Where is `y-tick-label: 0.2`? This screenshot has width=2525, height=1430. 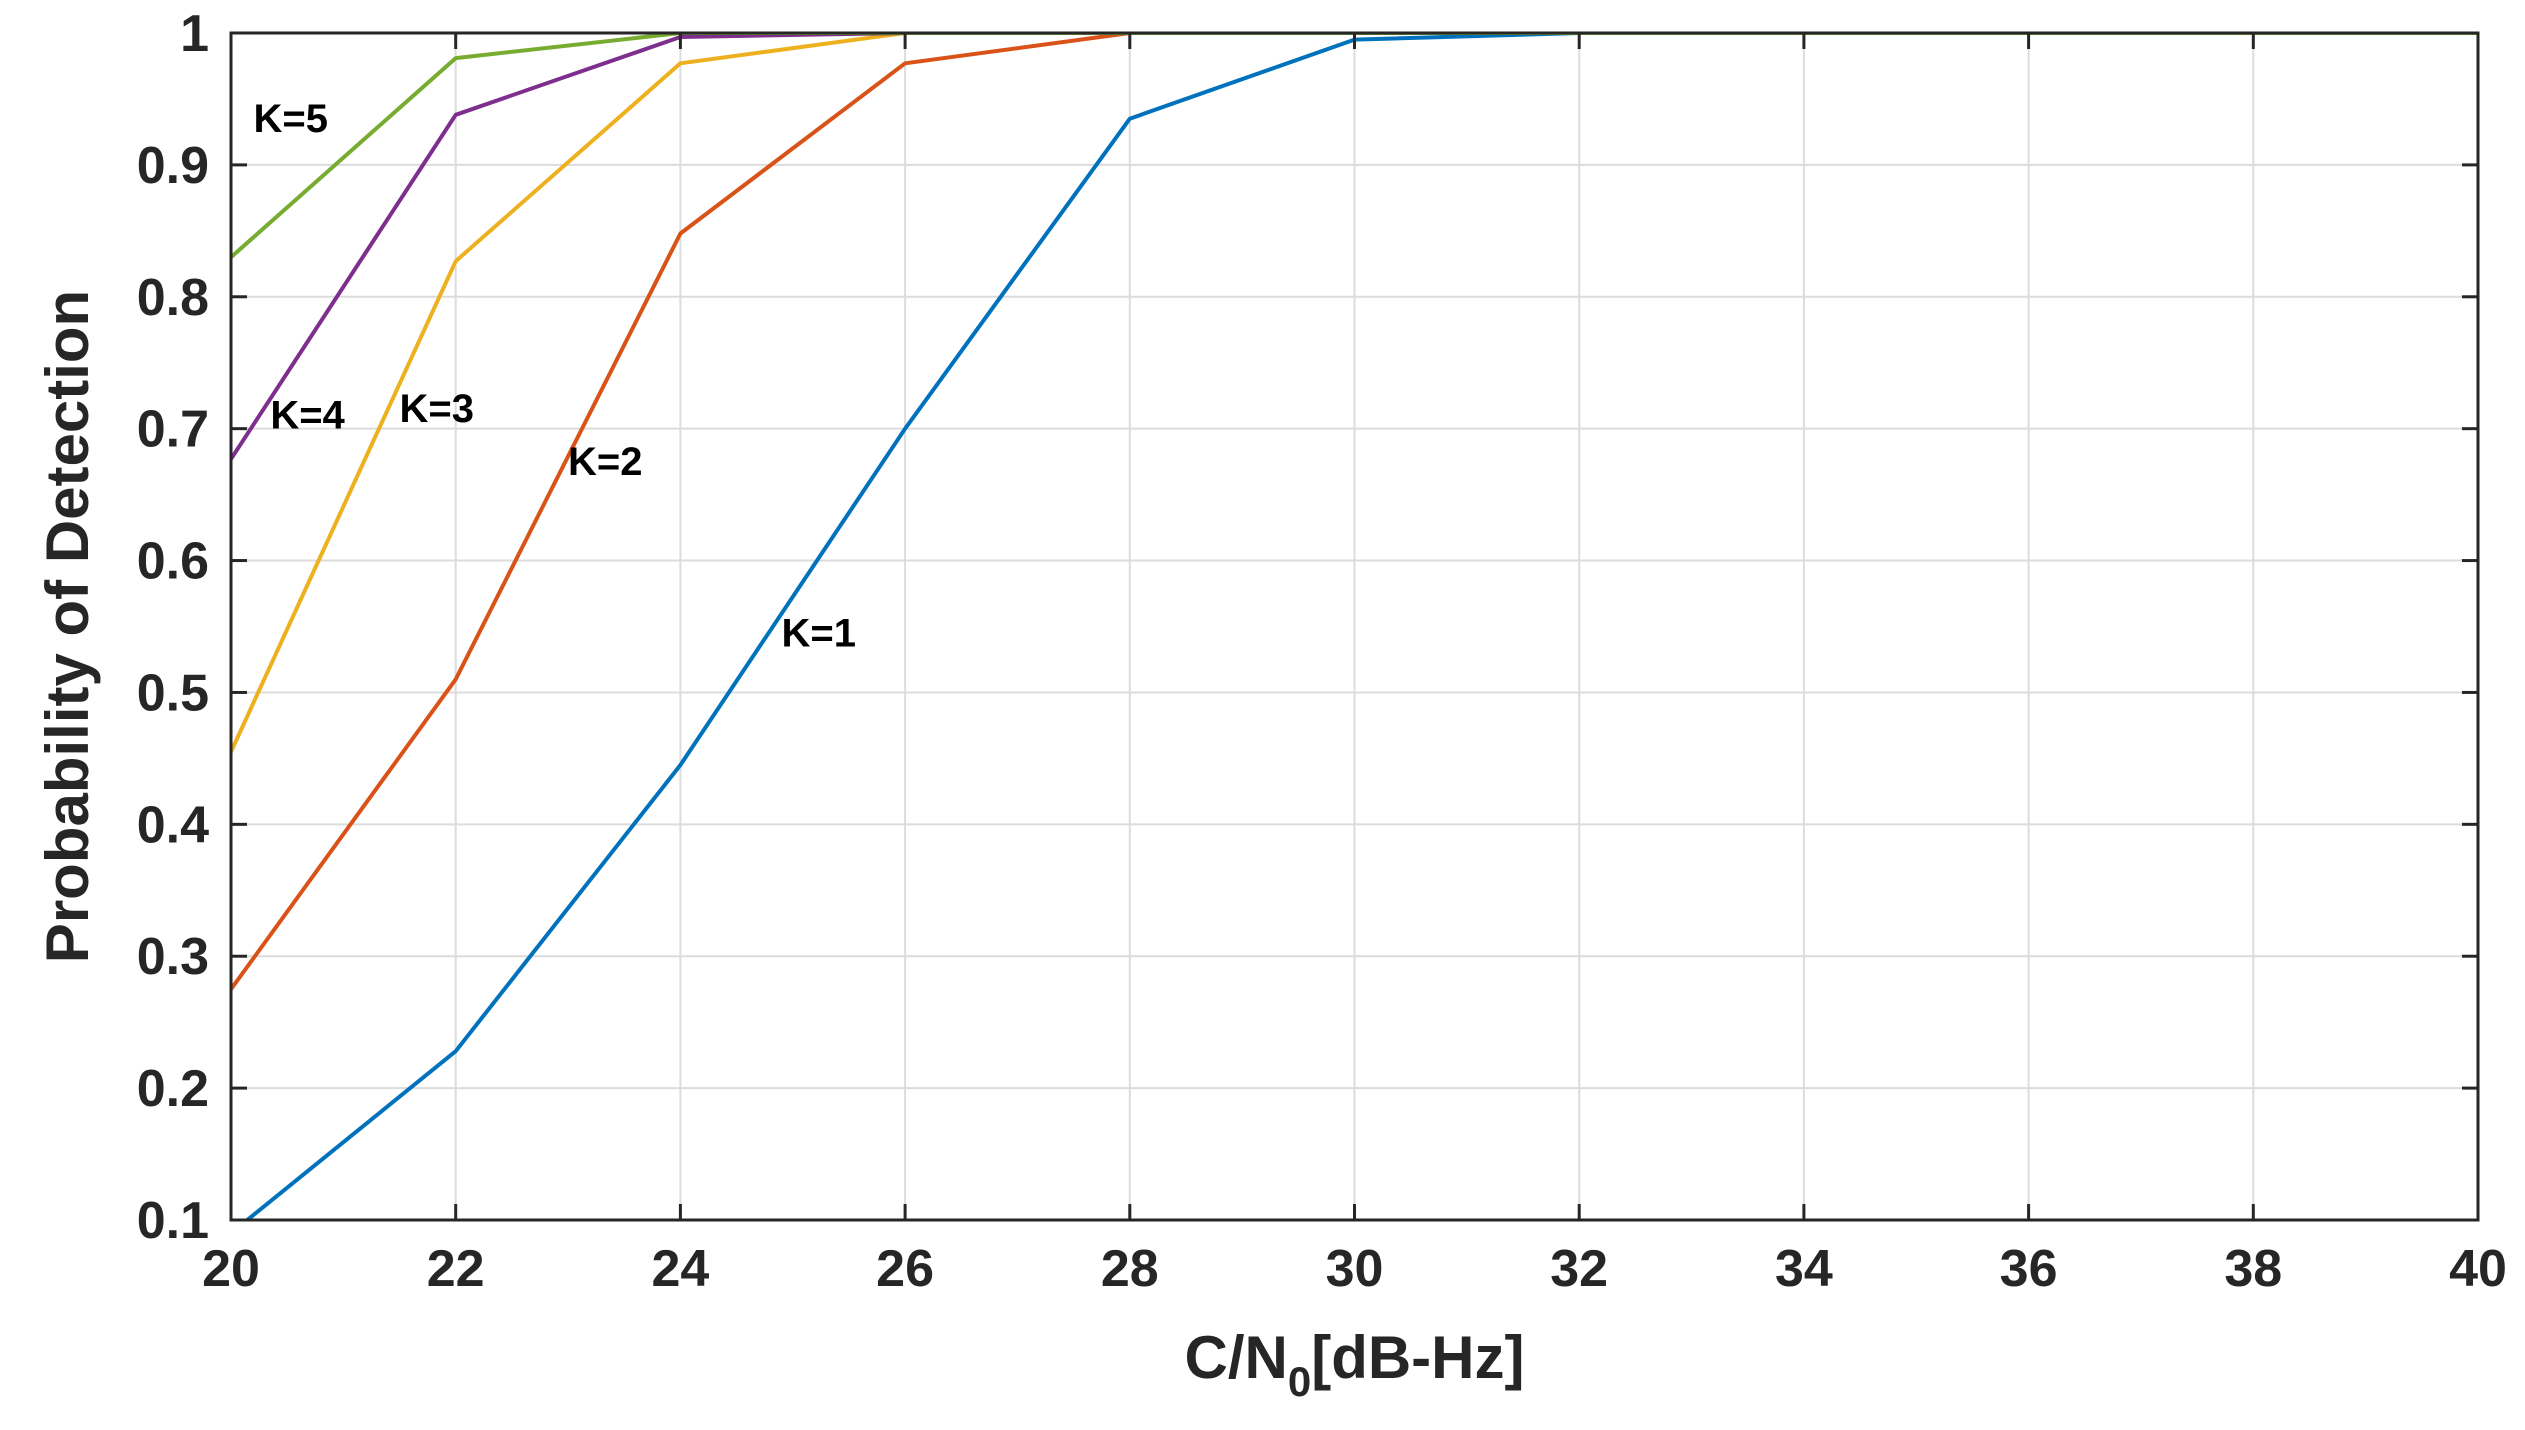
y-tick-label: 0.2 is located at coordinates (173, 1089).